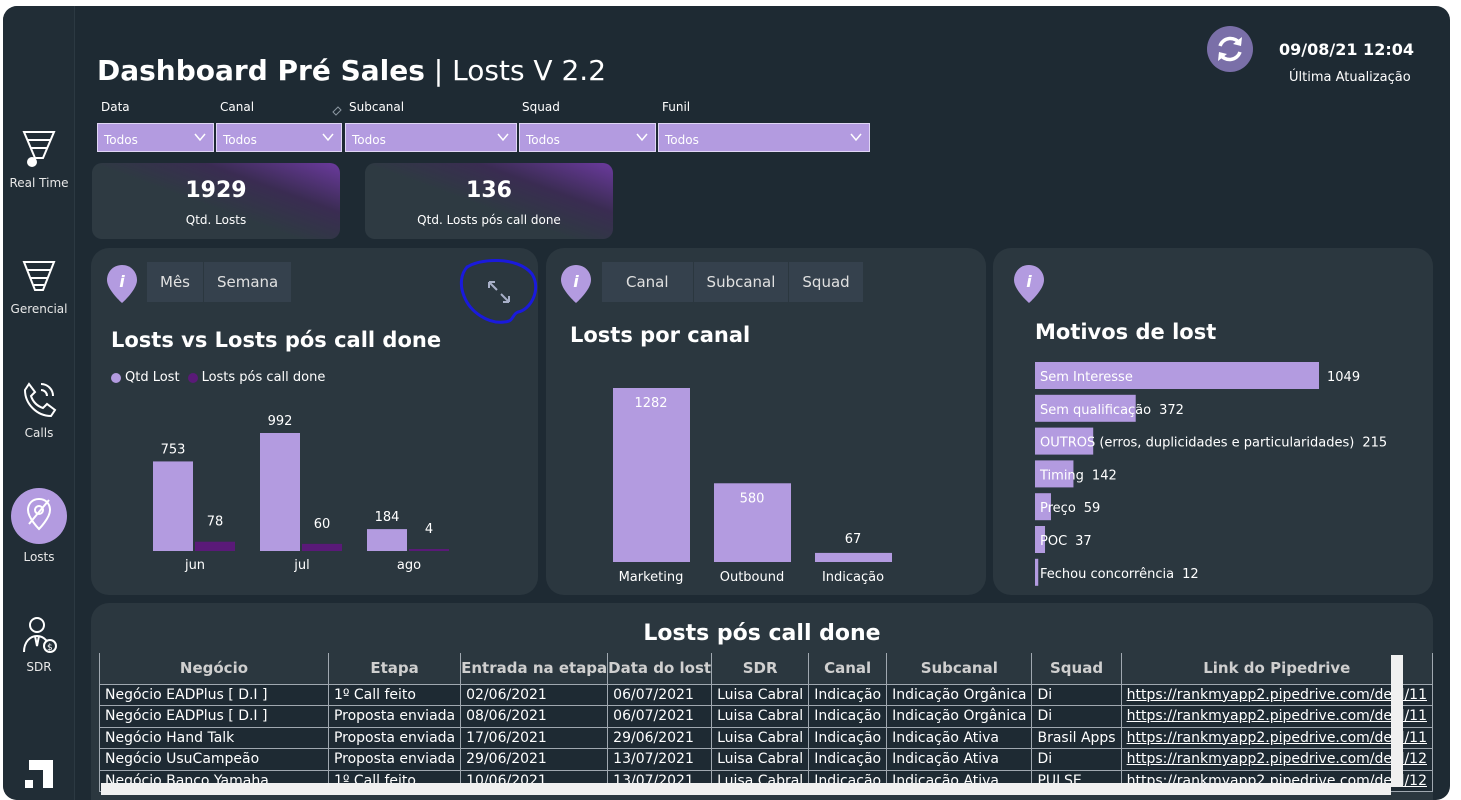 This screenshot has height=800, width=1461. I want to click on kpi-card-losts: 1929 Qtd. Losts, so click(216, 201).